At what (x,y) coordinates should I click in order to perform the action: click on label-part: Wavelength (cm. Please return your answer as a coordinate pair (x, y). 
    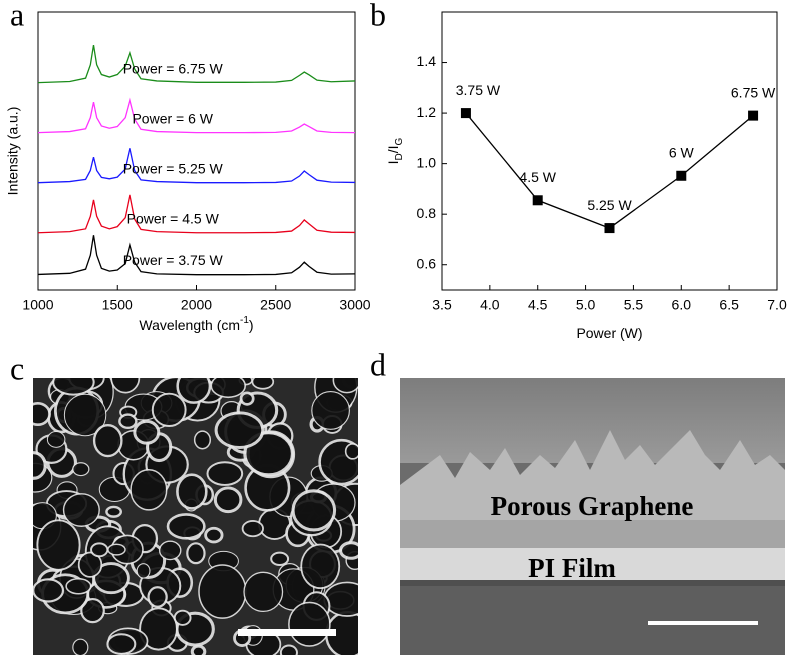
    Looking at the image, I should click on (189, 325).